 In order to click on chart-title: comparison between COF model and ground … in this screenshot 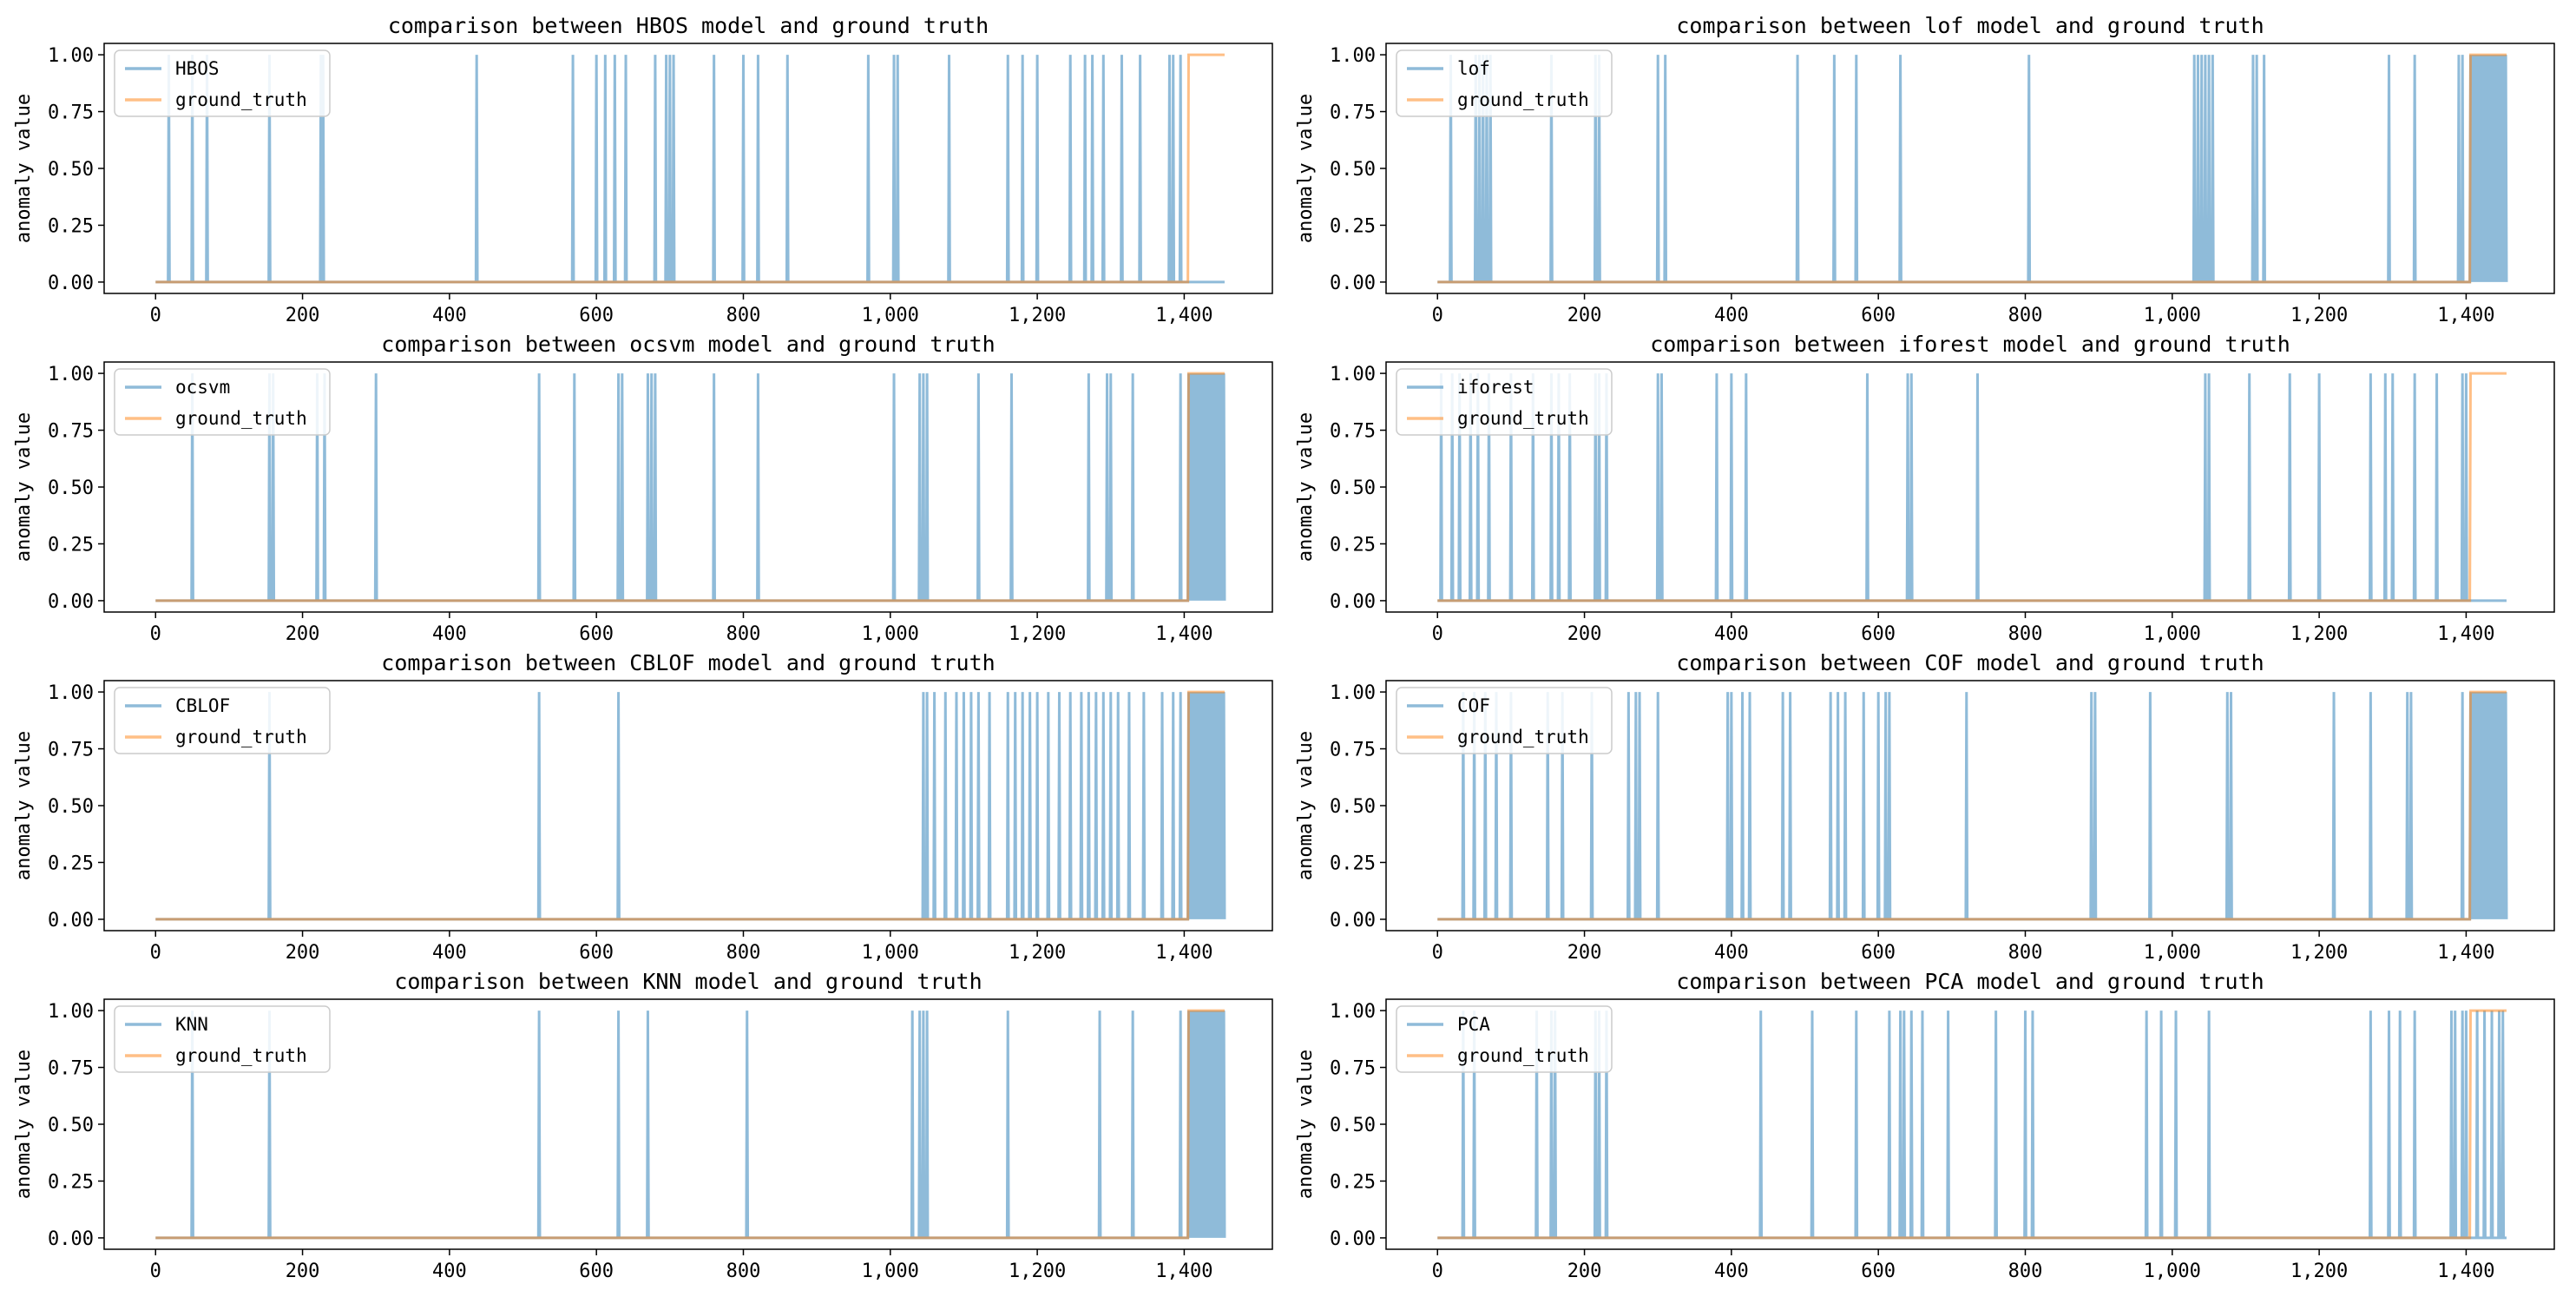, I will do `click(1970, 662)`.